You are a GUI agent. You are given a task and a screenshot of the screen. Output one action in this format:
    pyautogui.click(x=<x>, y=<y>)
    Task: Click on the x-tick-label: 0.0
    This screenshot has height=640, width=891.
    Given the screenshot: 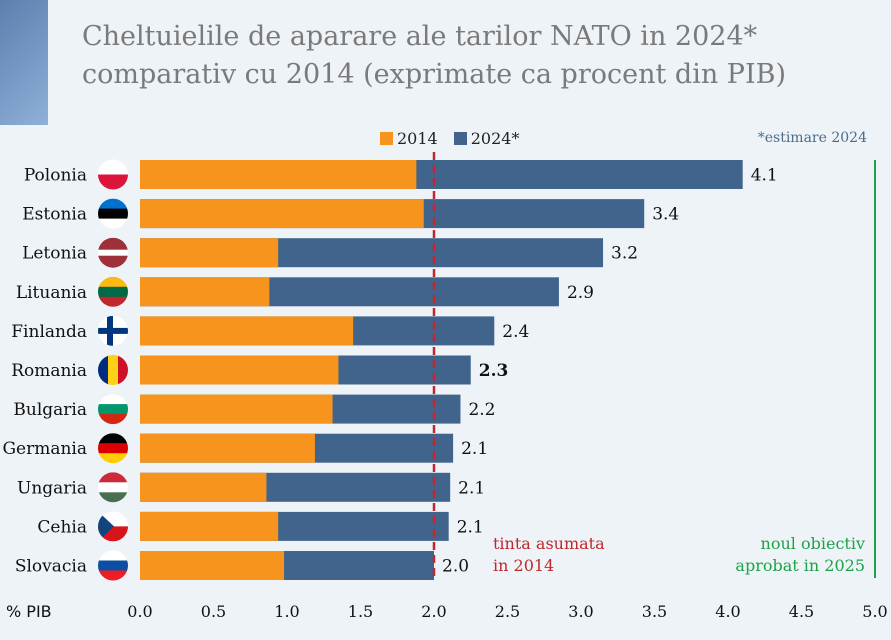 What is the action you would take?
    pyautogui.click(x=139, y=611)
    